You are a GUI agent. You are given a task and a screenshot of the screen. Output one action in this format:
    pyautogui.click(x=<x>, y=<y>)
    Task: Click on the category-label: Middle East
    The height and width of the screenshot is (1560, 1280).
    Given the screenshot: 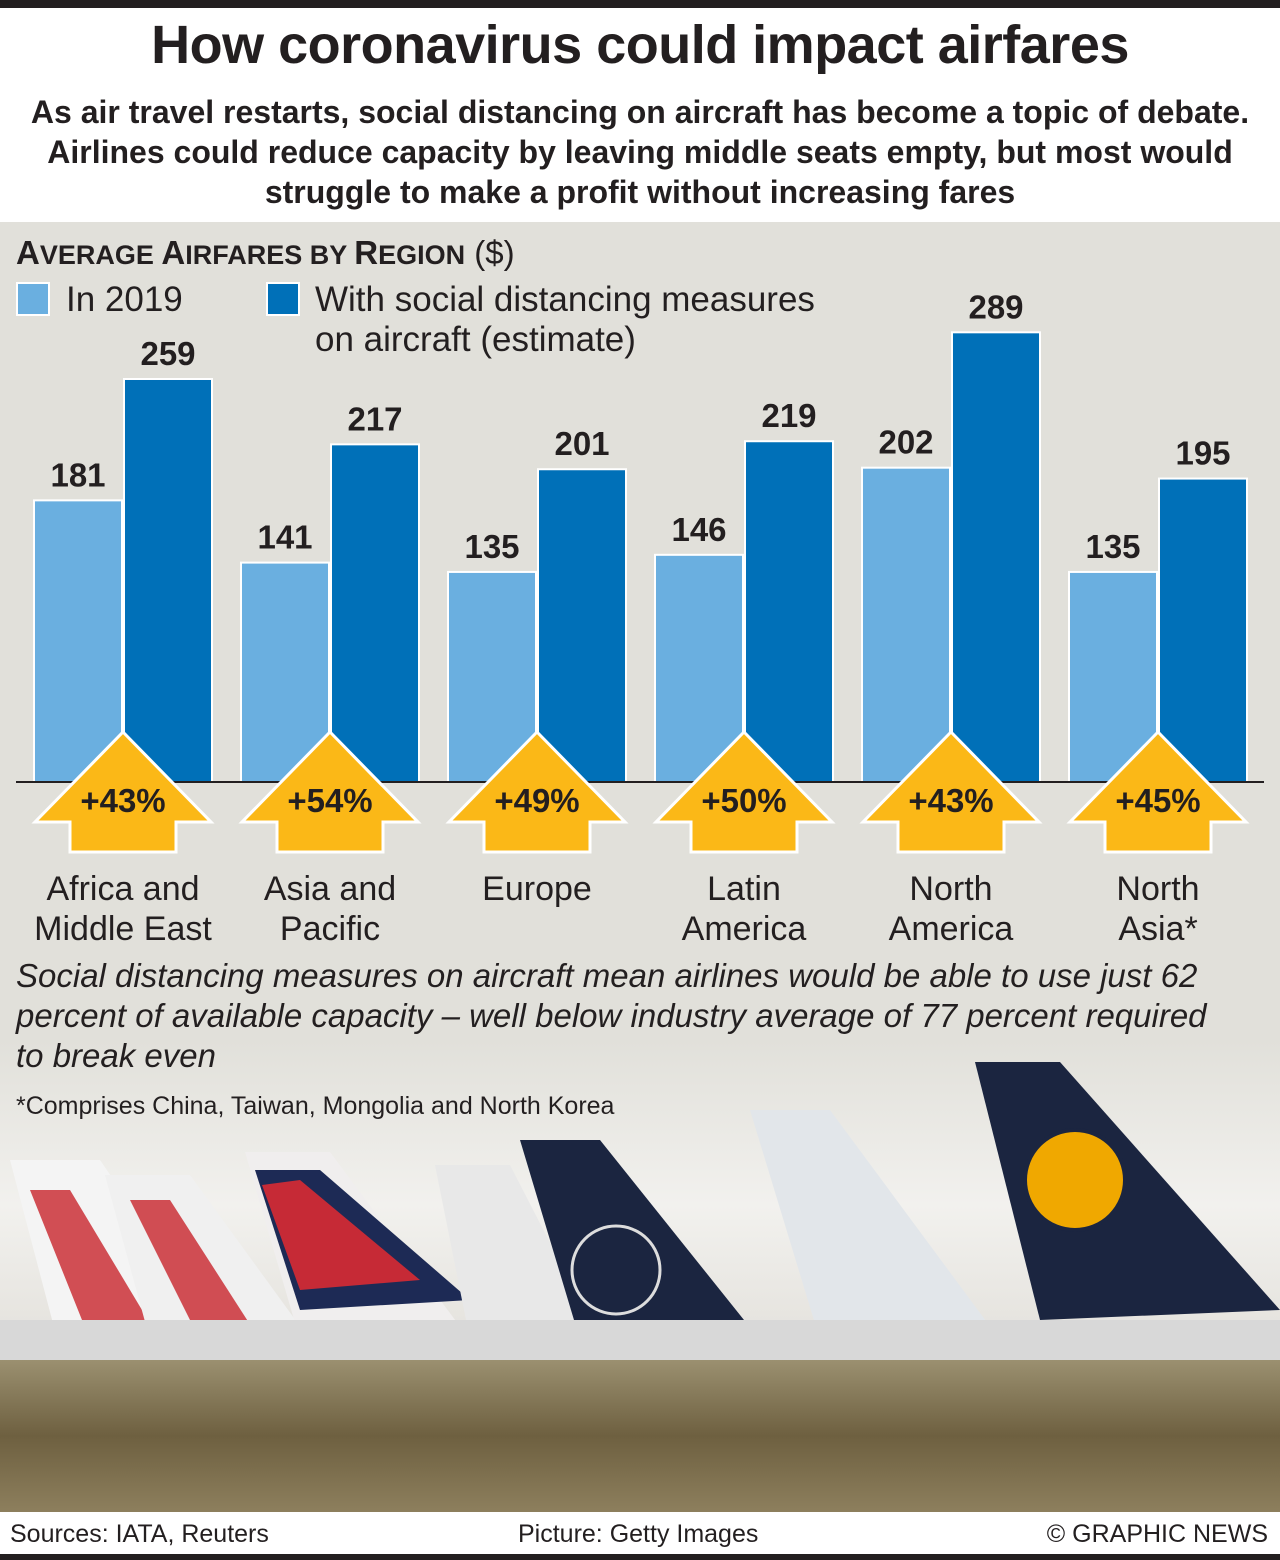 What is the action you would take?
    pyautogui.click(x=123, y=929)
    